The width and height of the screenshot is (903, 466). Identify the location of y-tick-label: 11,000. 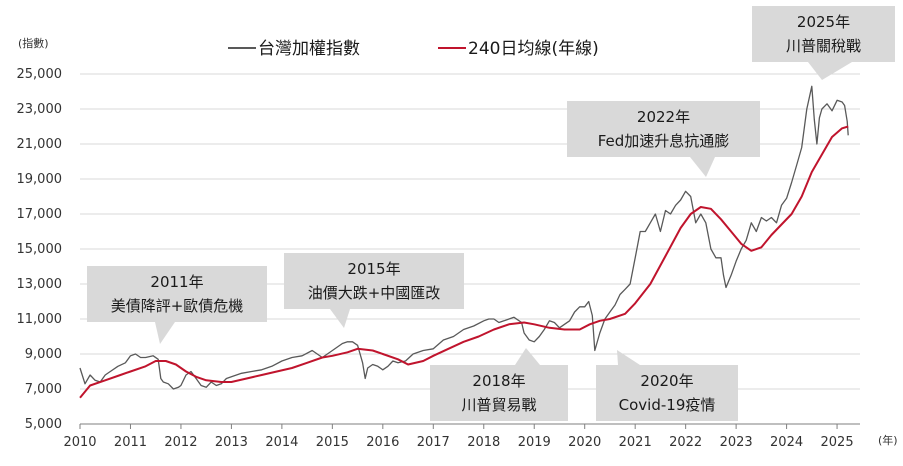
(40, 319).